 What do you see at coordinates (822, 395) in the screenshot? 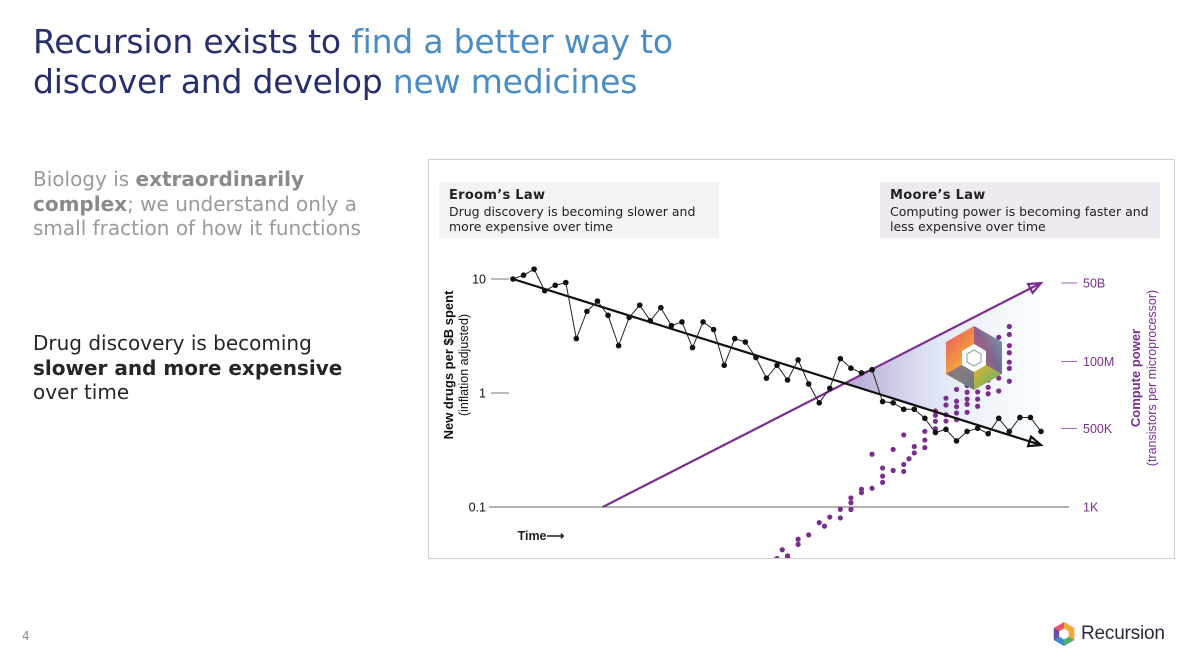
I see `moore-trend-arrow` at bounding box center [822, 395].